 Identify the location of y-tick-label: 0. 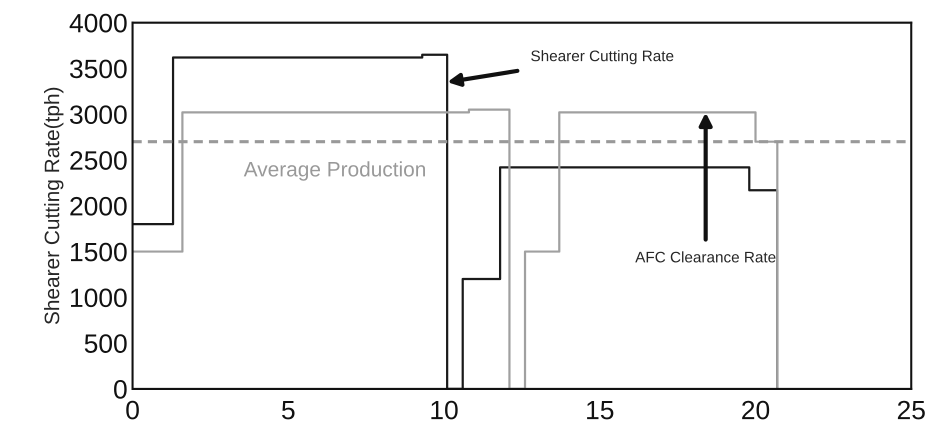
(120, 389).